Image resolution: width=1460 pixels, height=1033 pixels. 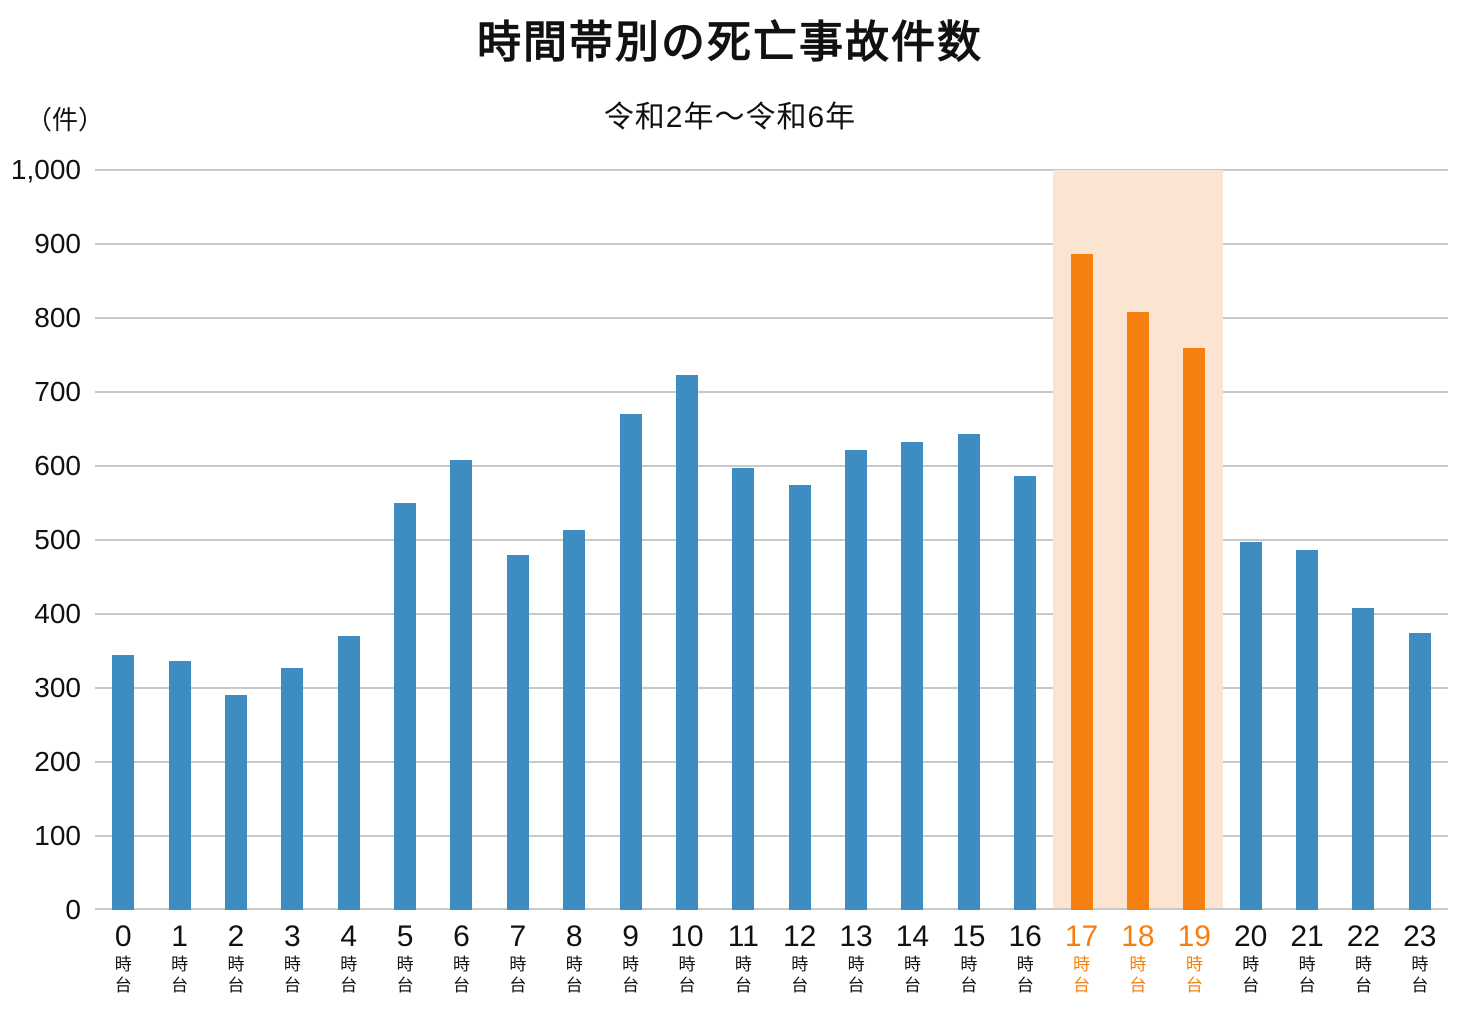 What do you see at coordinates (461, 936) in the screenshot?
I see `x-axis-hour-number: 6` at bounding box center [461, 936].